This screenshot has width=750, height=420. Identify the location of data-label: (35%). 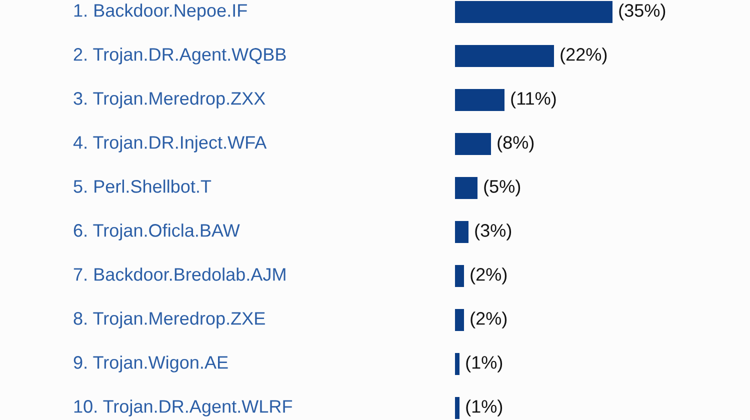
(642, 12).